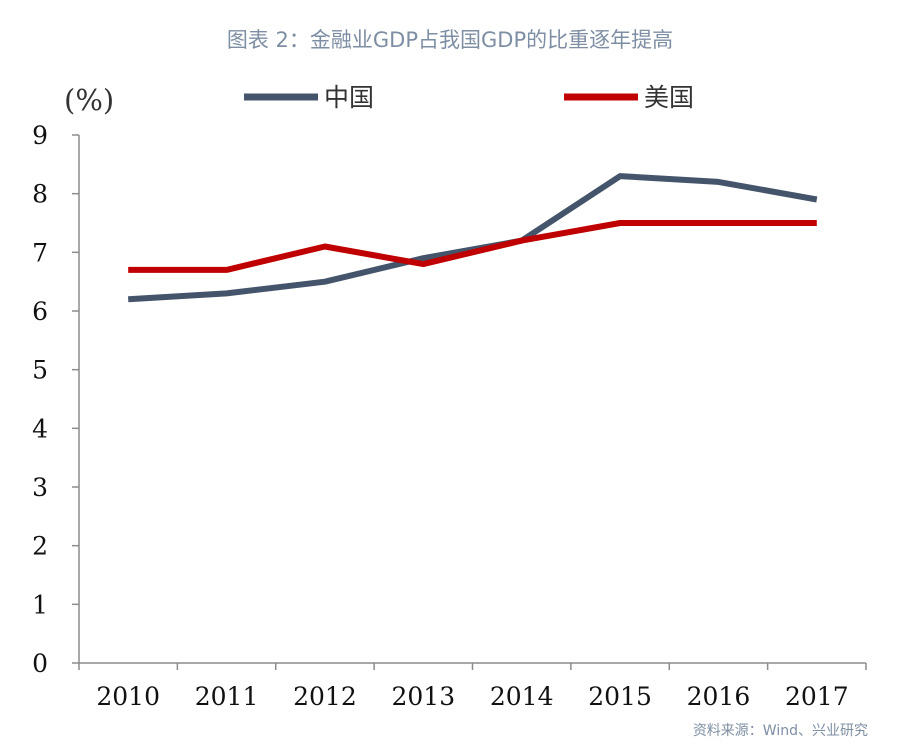  I want to click on series-lines, so click(473, 238).